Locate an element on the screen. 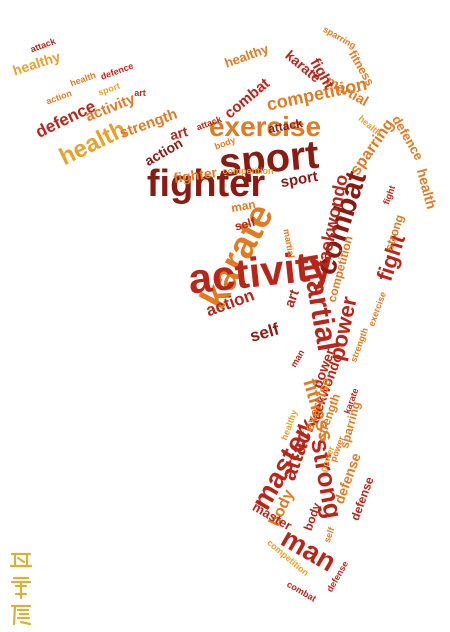  cloud-word: exercise is located at coordinates (265, 126).